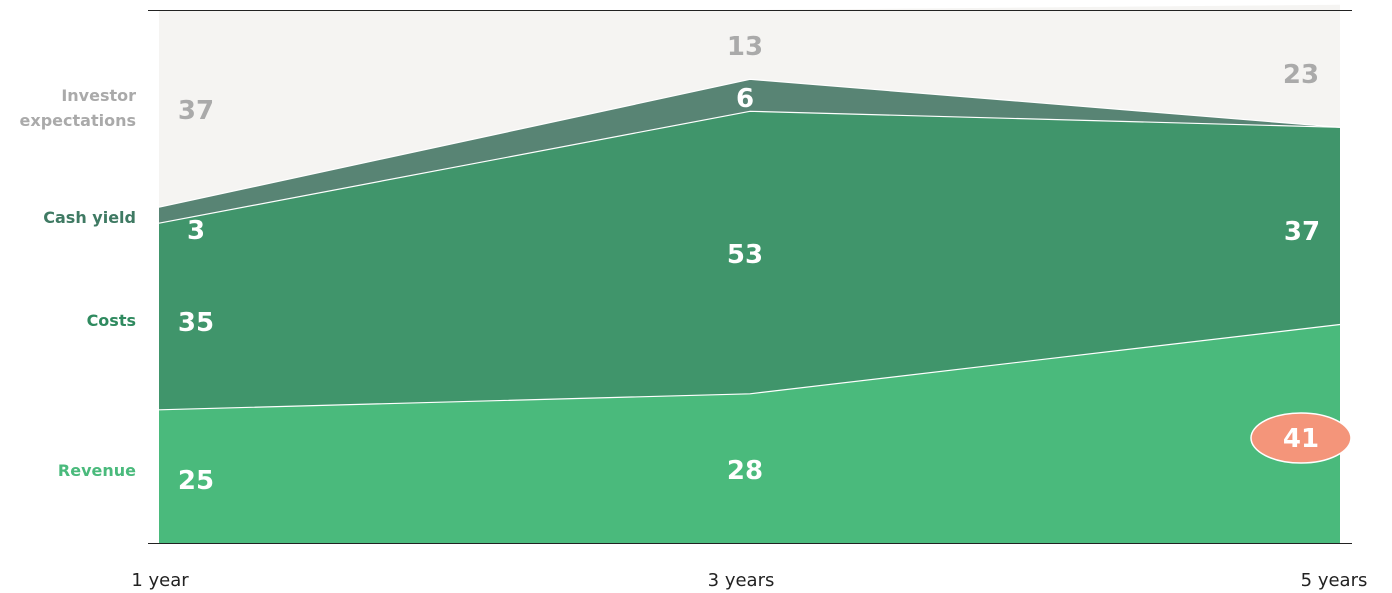 Image resolution: width=1392 pixels, height=593 pixels. I want to click on x-tick-label: 1 year, so click(160, 580).